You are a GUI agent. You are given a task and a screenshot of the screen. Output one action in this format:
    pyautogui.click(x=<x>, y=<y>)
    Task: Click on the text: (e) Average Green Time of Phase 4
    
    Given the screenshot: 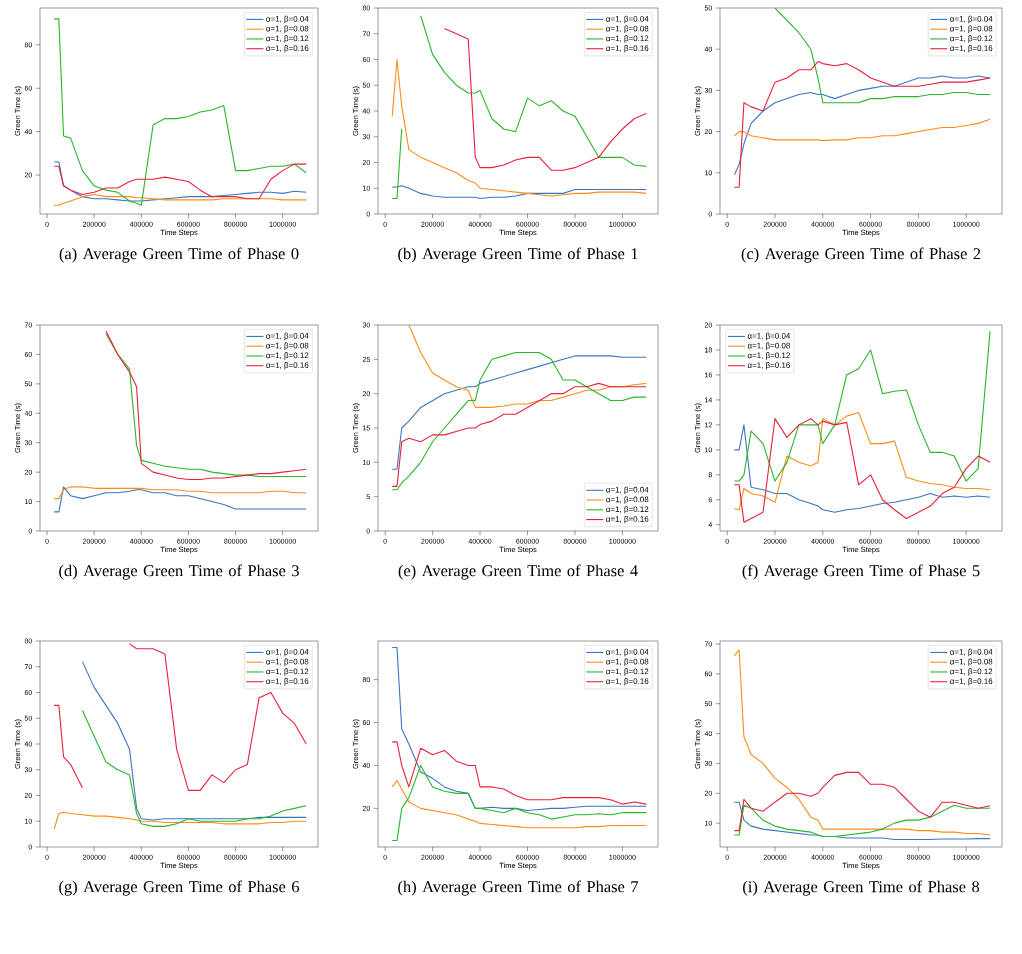 What is the action you would take?
    pyautogui.click(x=518, y=572)
    